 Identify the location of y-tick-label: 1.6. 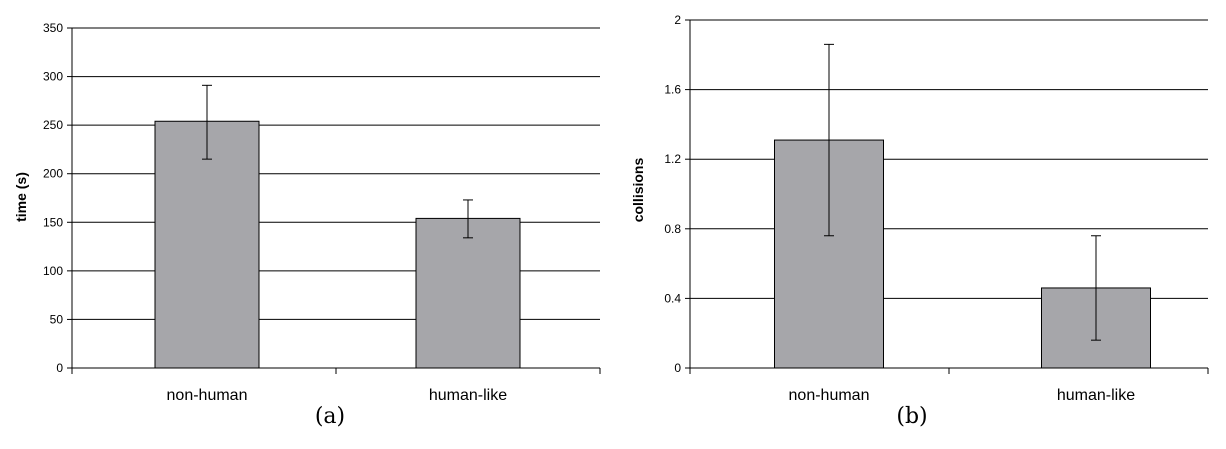
(672, 90).